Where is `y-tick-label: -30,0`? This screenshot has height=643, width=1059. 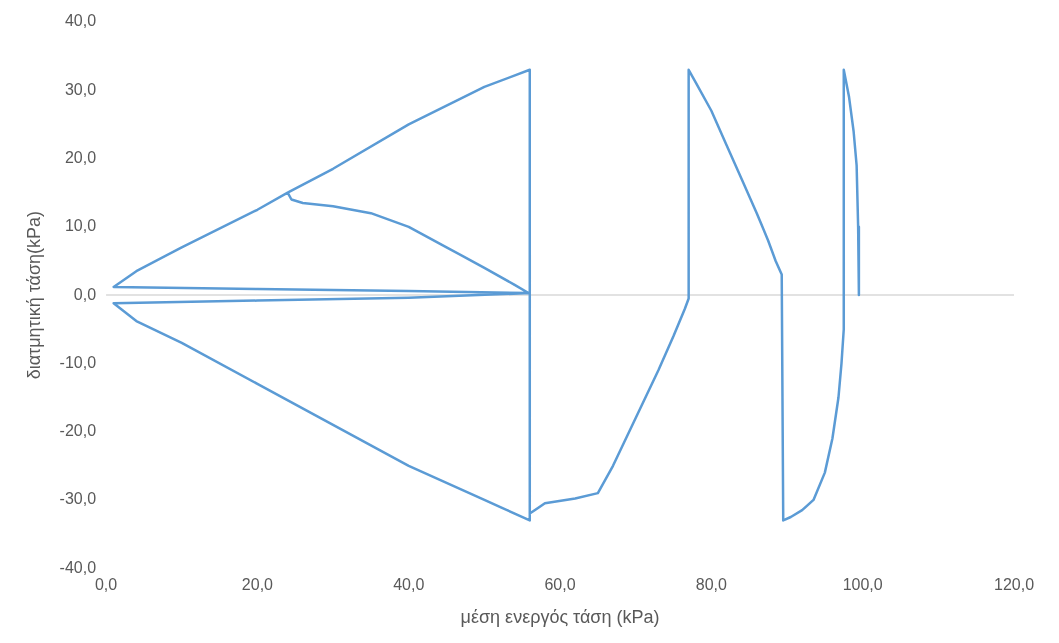
y-tick-label: -30,0 is located at coordinates (78, 499).